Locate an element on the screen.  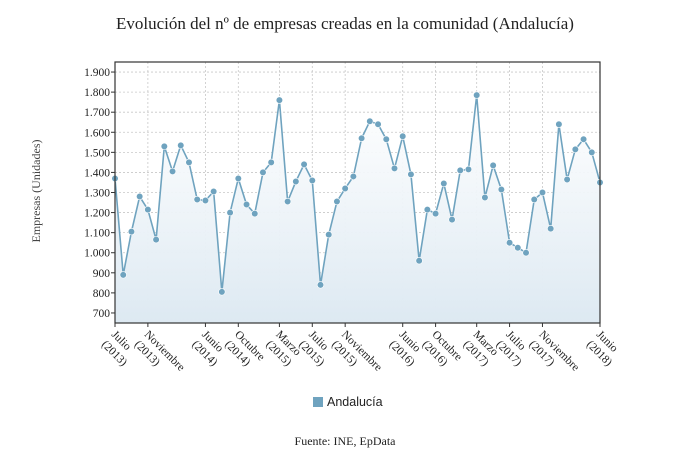
y-tick-label: 1.700 is located at coordinates (97, 113).